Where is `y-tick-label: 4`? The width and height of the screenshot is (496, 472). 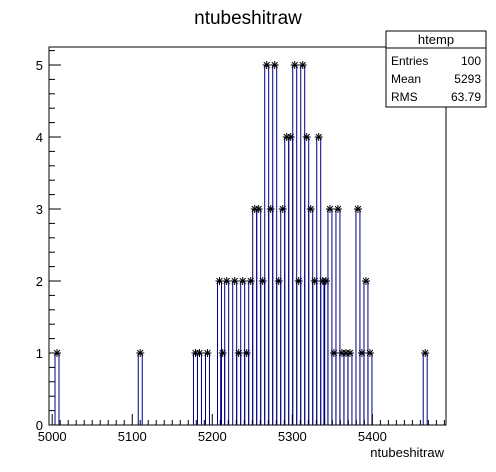
y-tick-label: 4 is located at coordinates (39, 137).